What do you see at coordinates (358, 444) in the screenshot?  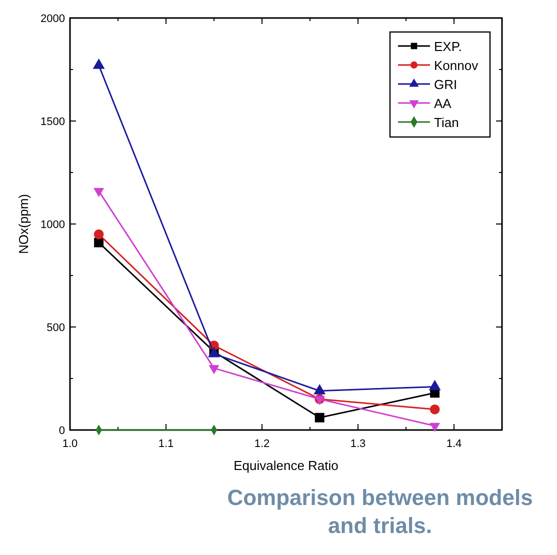 I see `x-tick-label: 1.3` at bounding box center [358, 444].